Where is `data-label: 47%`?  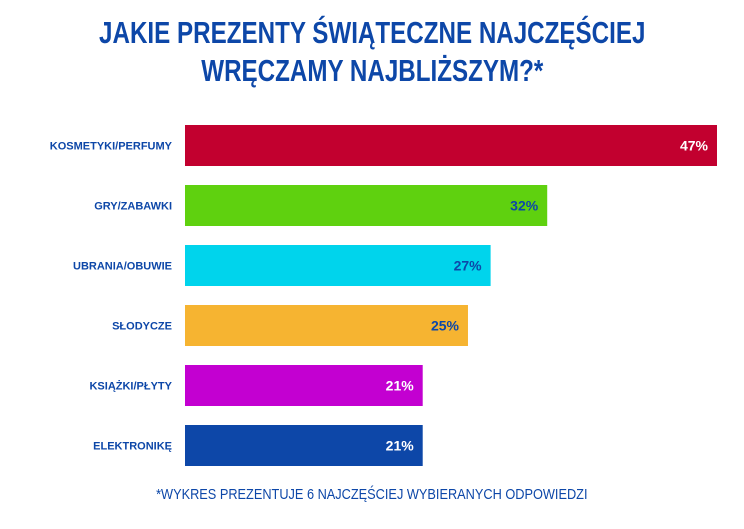
data-label: 47% is located at coordinates (694, 146).